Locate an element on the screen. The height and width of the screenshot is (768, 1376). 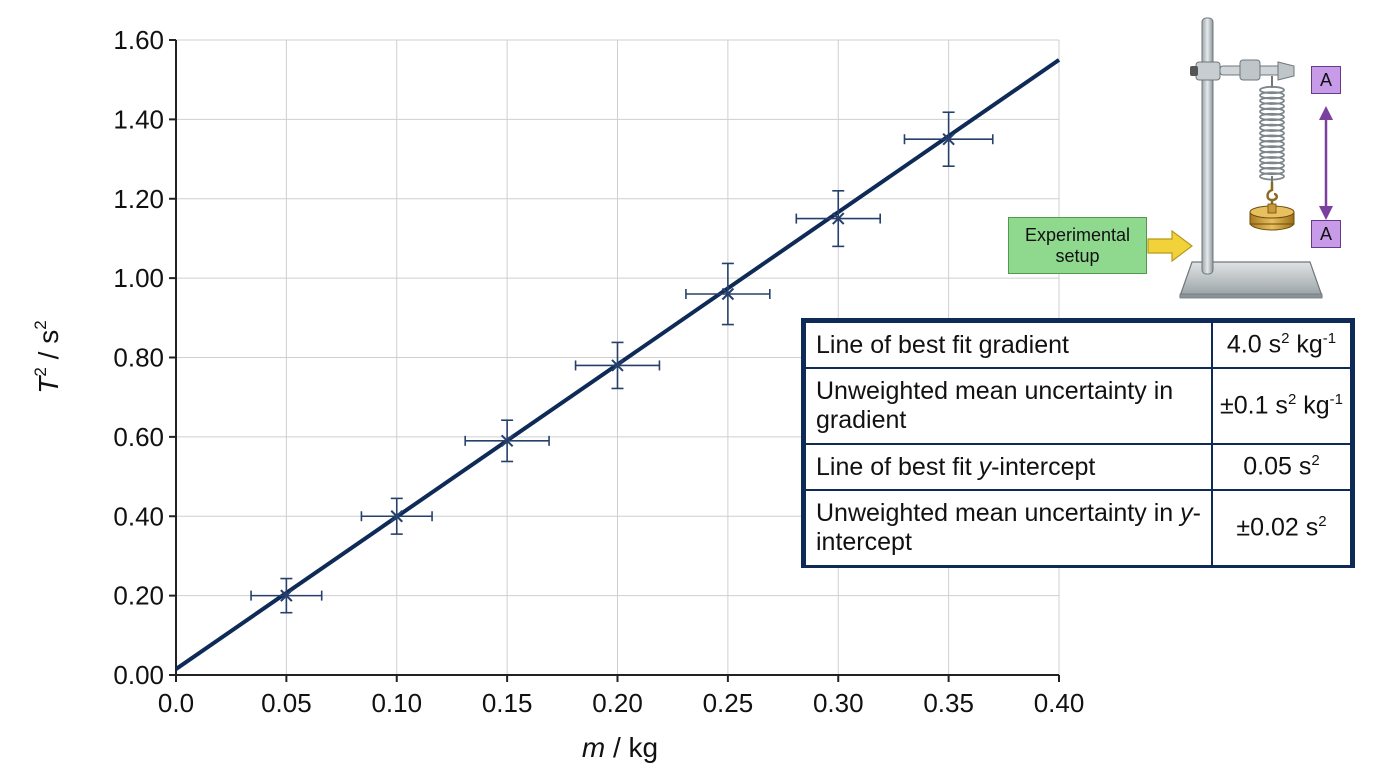
gradient-uncertainty-value: ±0.1 s2 kg-1 is located at coordinates (1281, 406).